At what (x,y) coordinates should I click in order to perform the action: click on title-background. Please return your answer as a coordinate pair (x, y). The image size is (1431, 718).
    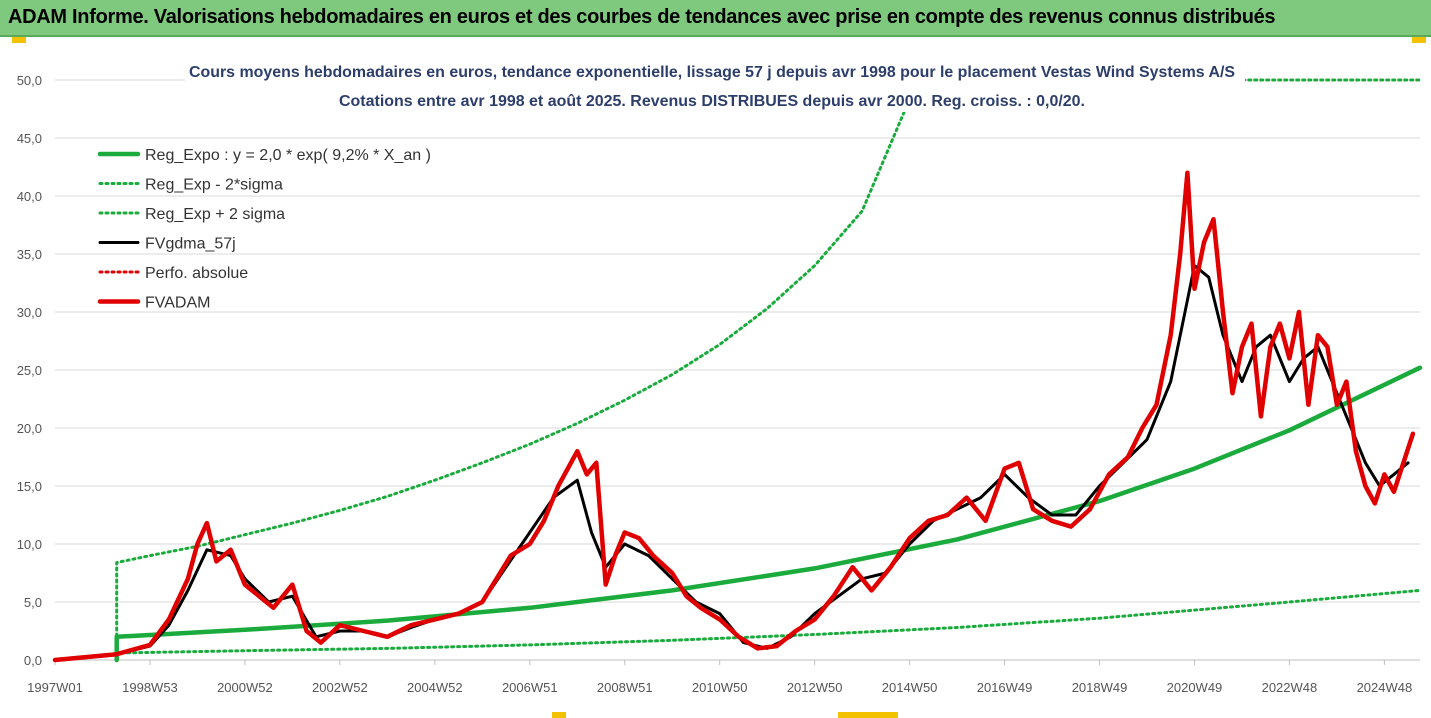
    Looking at the image, I should click on (715, 84).